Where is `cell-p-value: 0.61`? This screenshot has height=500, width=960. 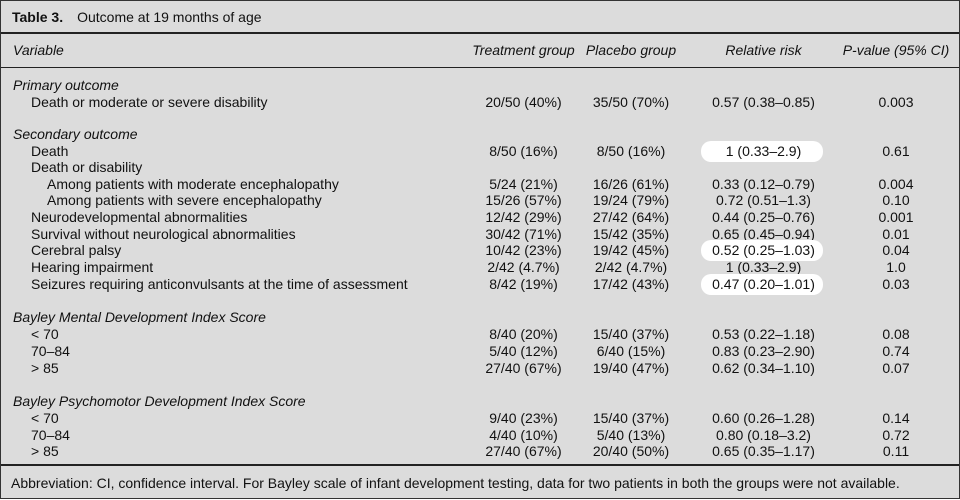
cell-p-value: 0.61 is located at coordinates (896, 151).